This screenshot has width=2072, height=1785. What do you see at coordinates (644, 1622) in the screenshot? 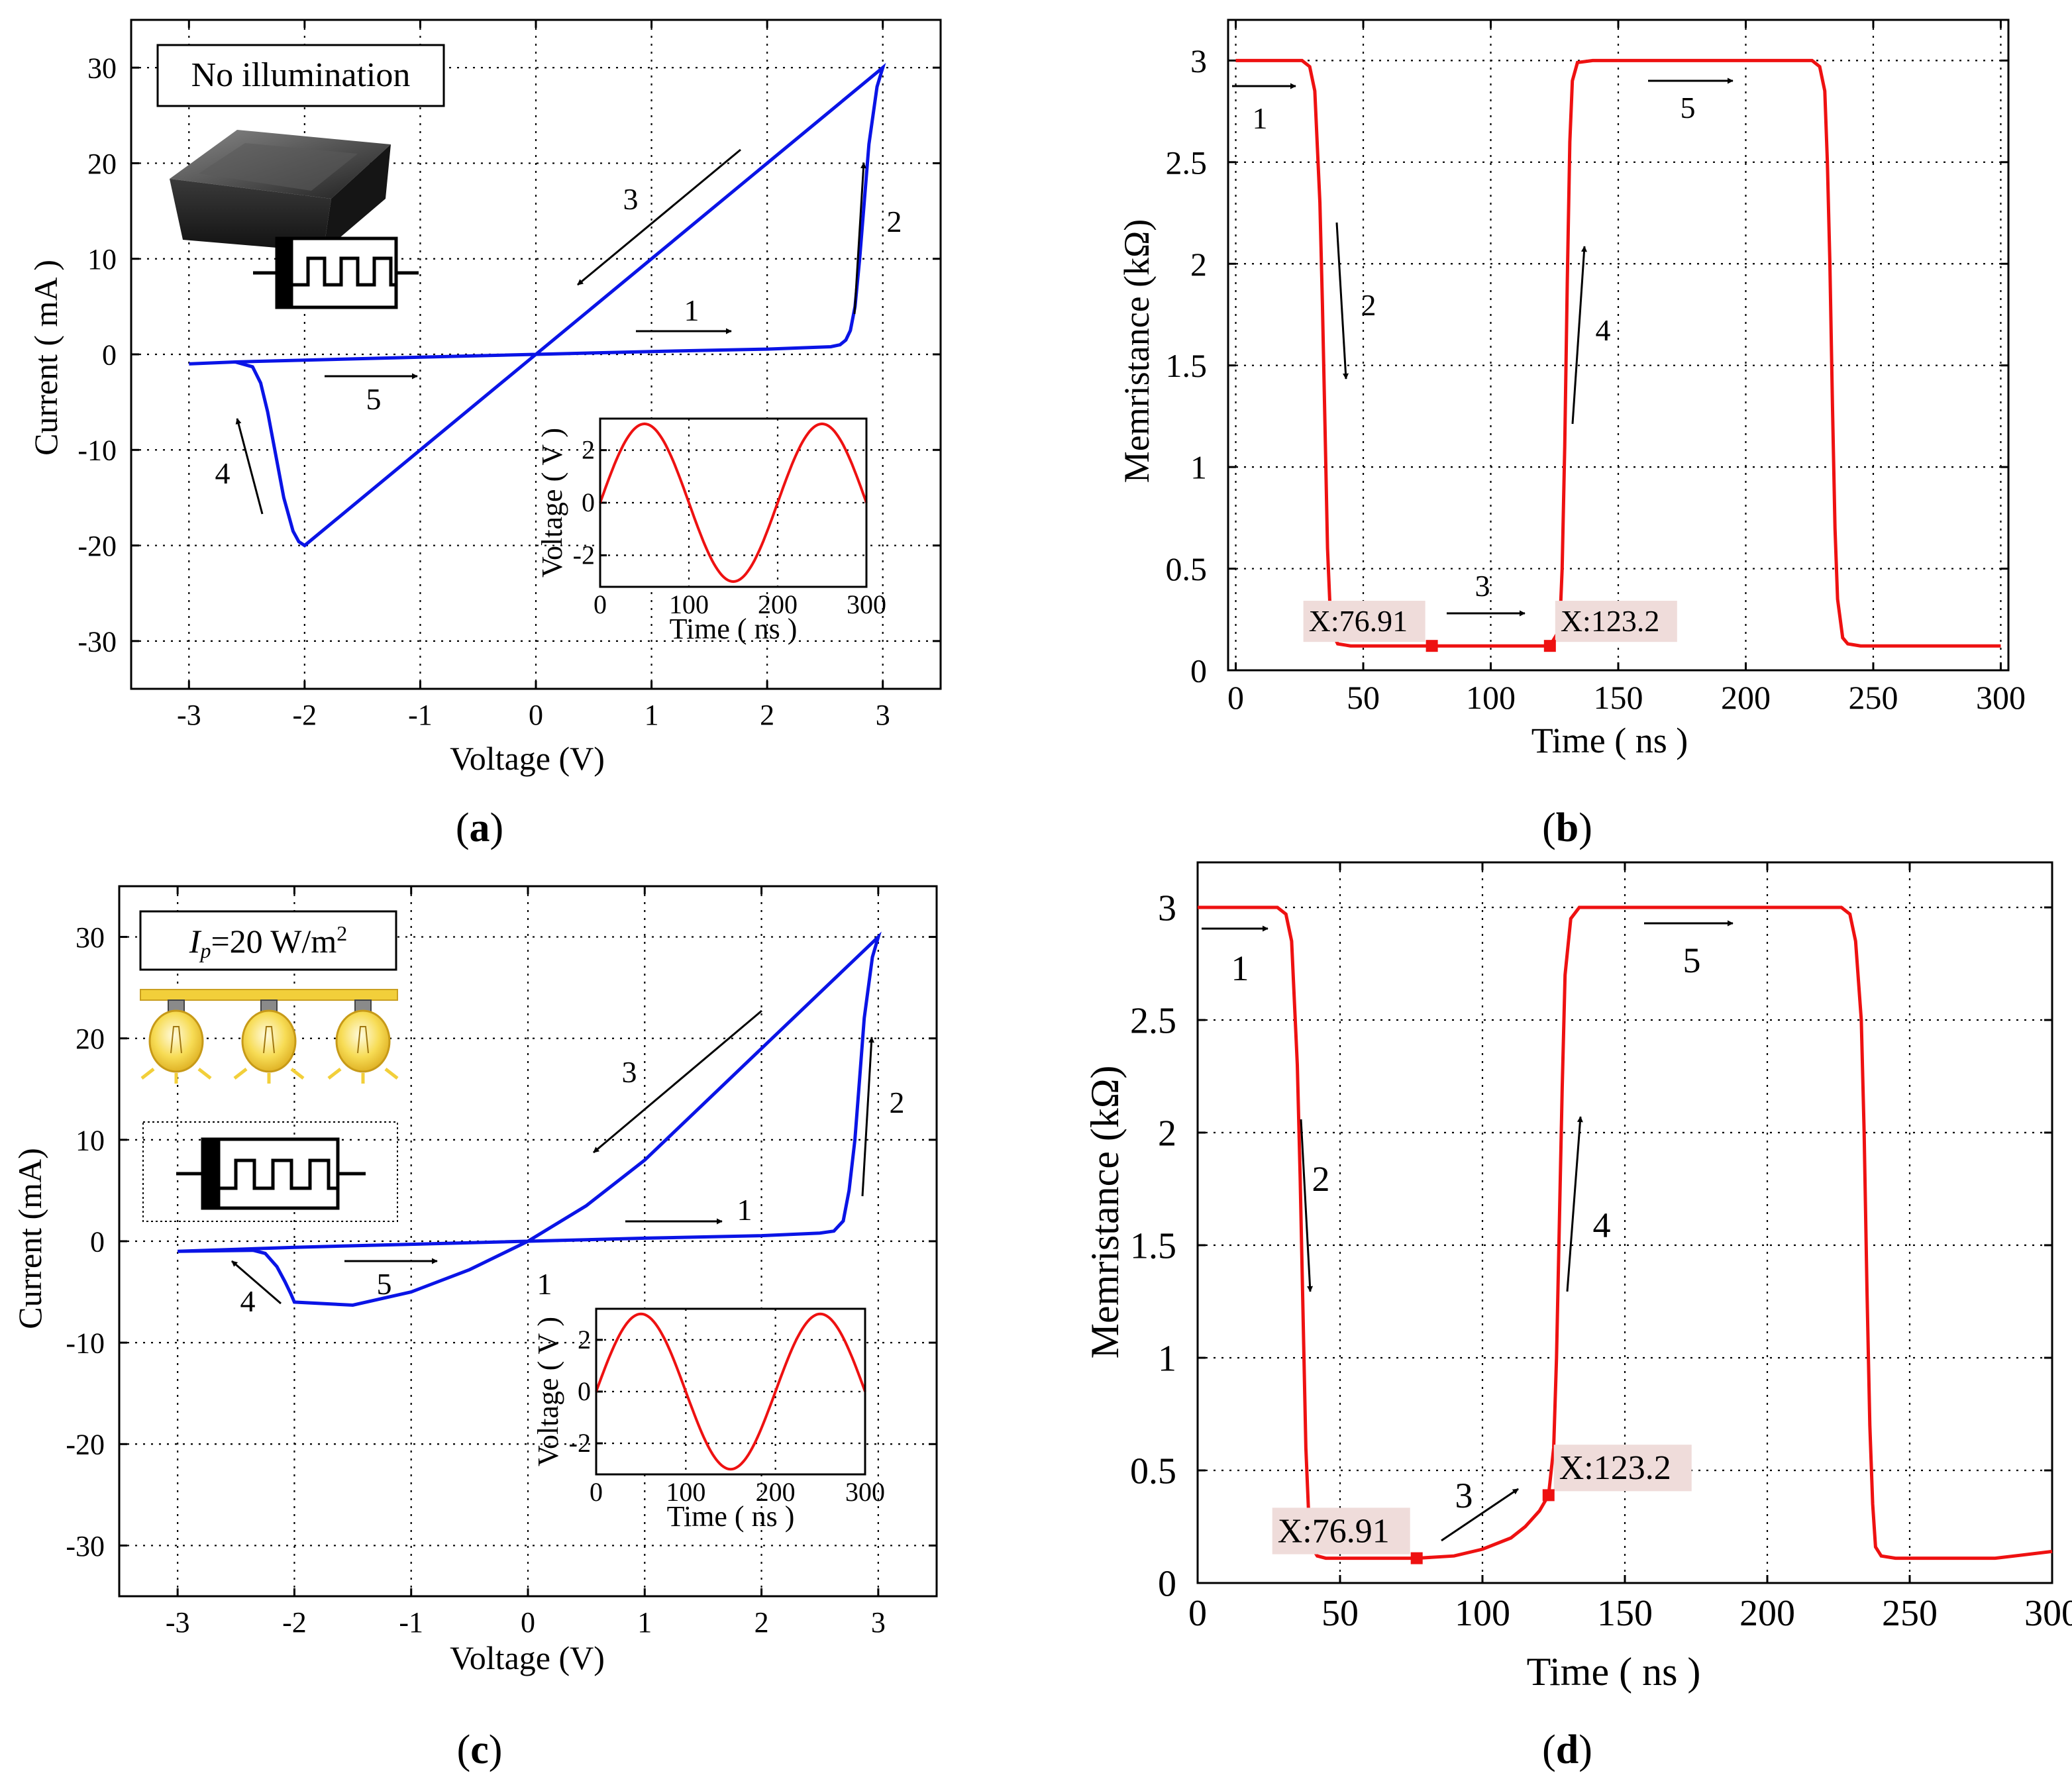
I see `x-tick-label: 1` at bounding box center [644, 1622].